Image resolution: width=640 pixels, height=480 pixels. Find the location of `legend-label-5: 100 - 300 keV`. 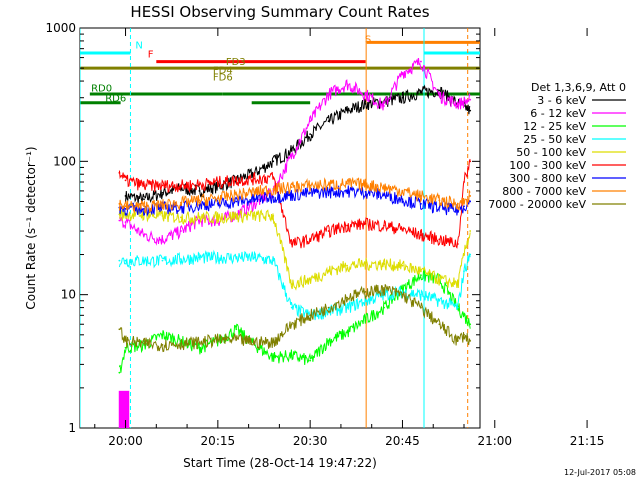

legend-label-5: 100 - 300 keV is located at coordinates (547, 165).